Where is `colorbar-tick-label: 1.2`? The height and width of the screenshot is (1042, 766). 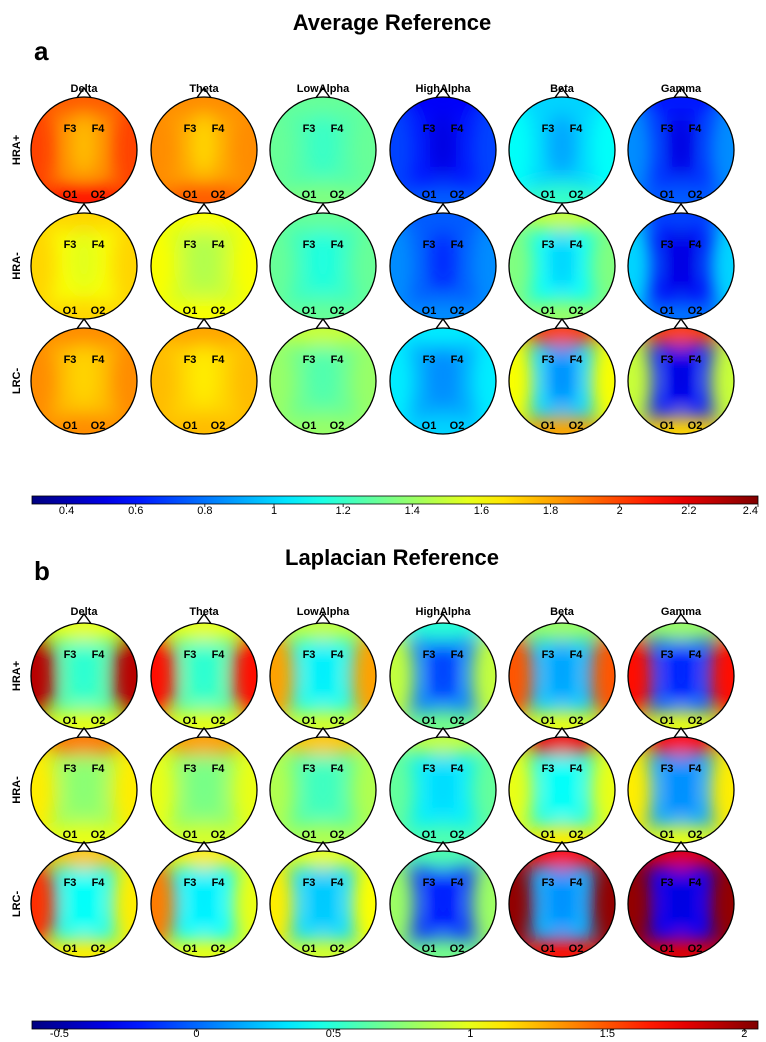
colorbar-tick-label: 1.2 is located at coordinates (342, 511).